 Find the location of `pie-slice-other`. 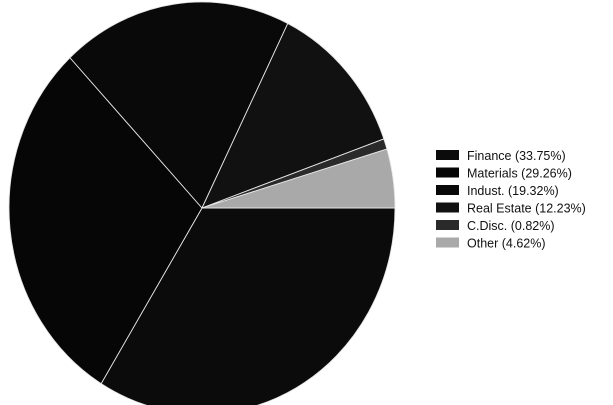

pie-slice-other is located at coordinates (298, 178).